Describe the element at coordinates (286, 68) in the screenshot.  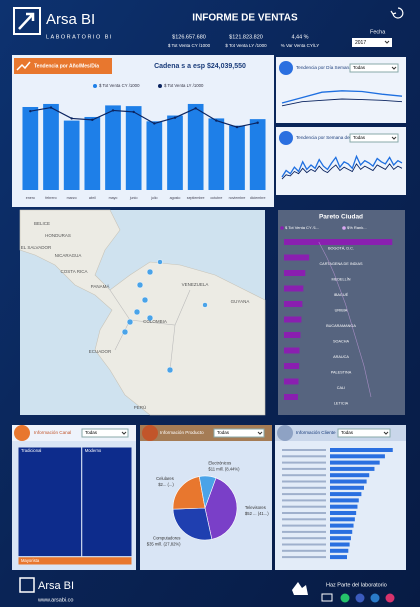
I see `panel-icon` at that location.